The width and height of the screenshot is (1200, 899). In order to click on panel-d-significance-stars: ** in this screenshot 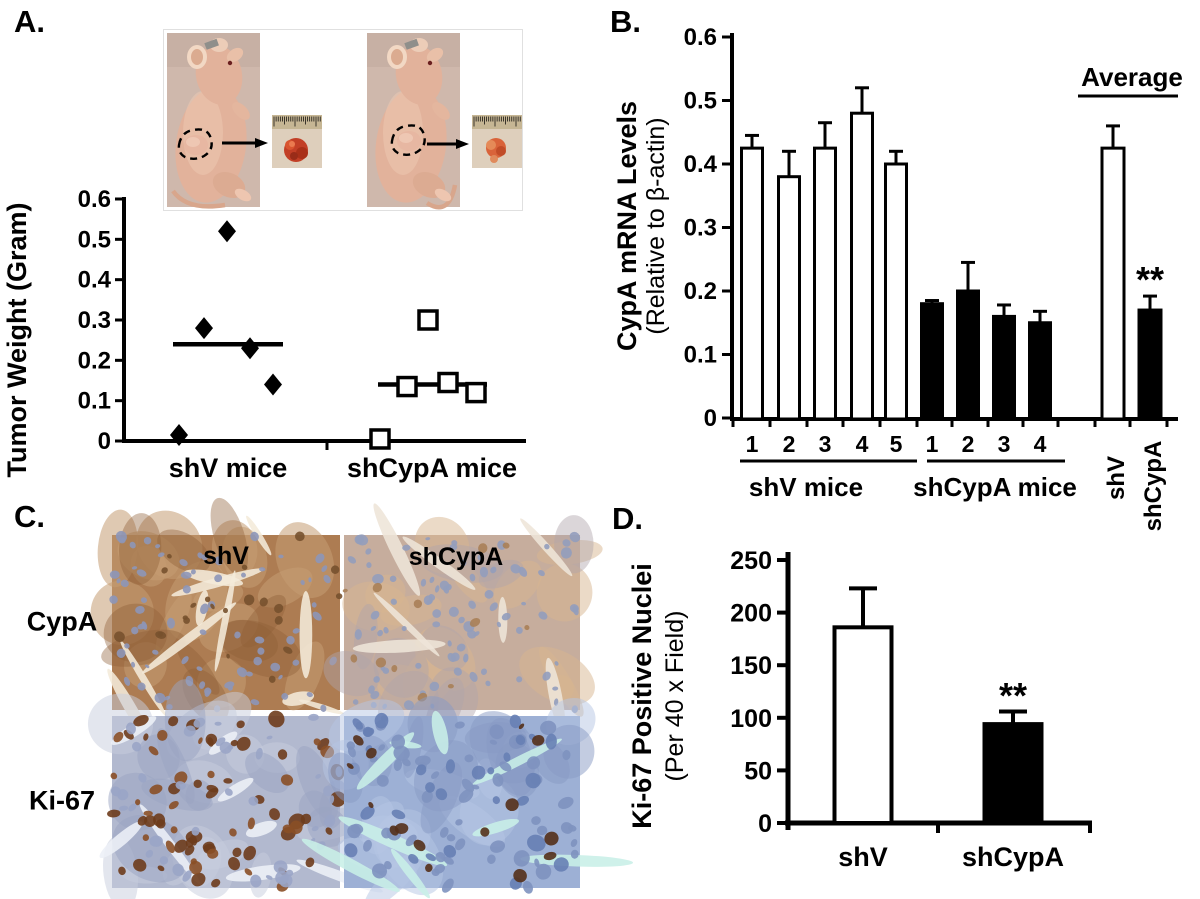, I will do `click(1013, 695)`.